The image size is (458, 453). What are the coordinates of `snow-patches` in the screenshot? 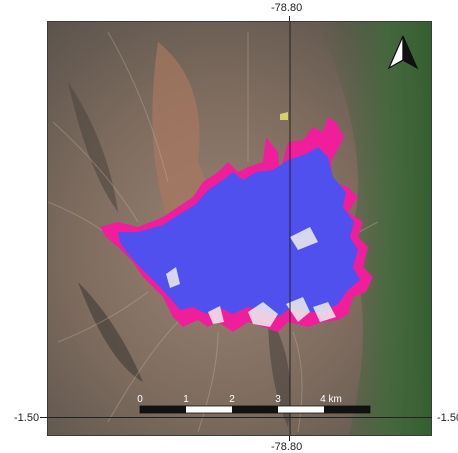 It's located at (251, 277).